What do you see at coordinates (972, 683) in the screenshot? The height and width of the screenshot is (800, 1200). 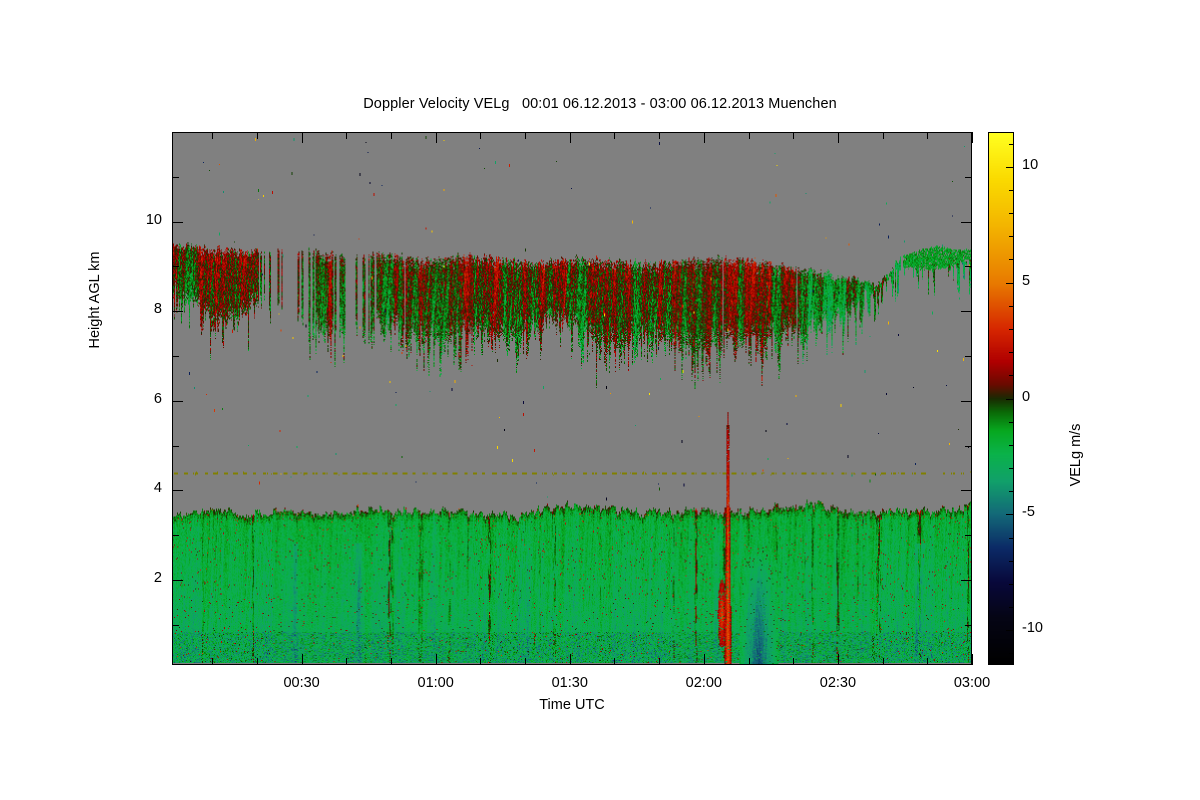 I see `x-tick-label: 03:00` at bounding box center [972, 683].